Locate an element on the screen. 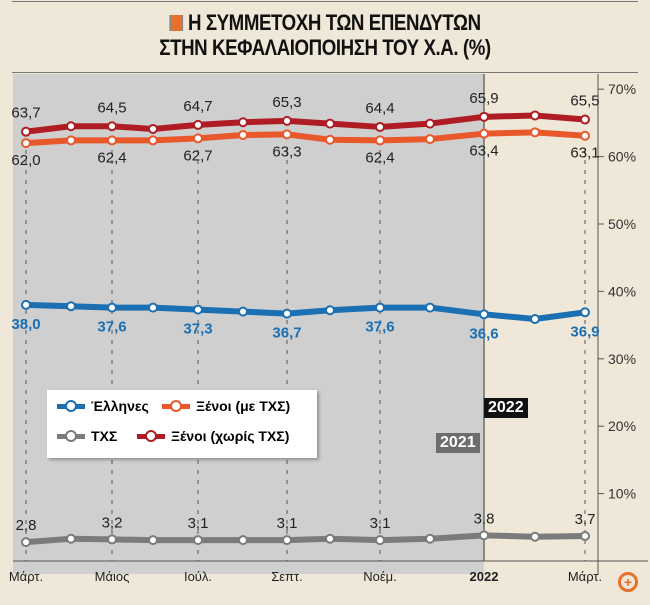 This screenshot has width=650, height=605. data-label: 36,9 is located at coordinates (584, 331).